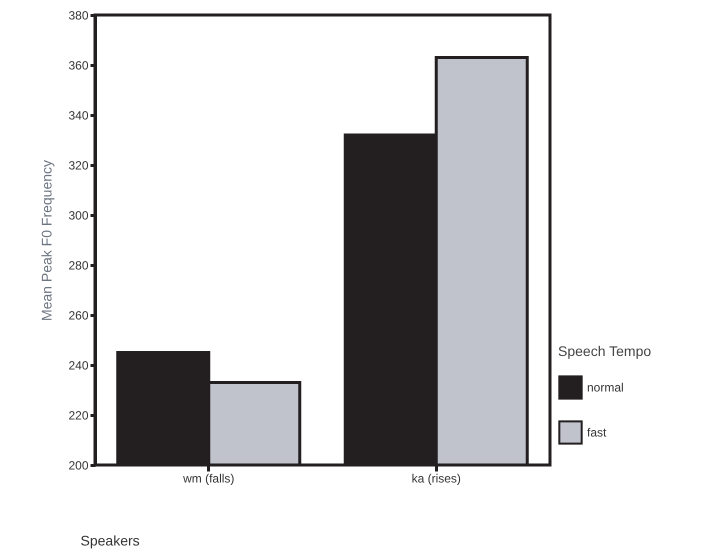 Image resolution: width=706 pixels, height=553 pixels. What do you see at coordinates (436, 479) in the screenshot?
I see `x-tick-label: ka (rises)` at bounding box center [436, 479].